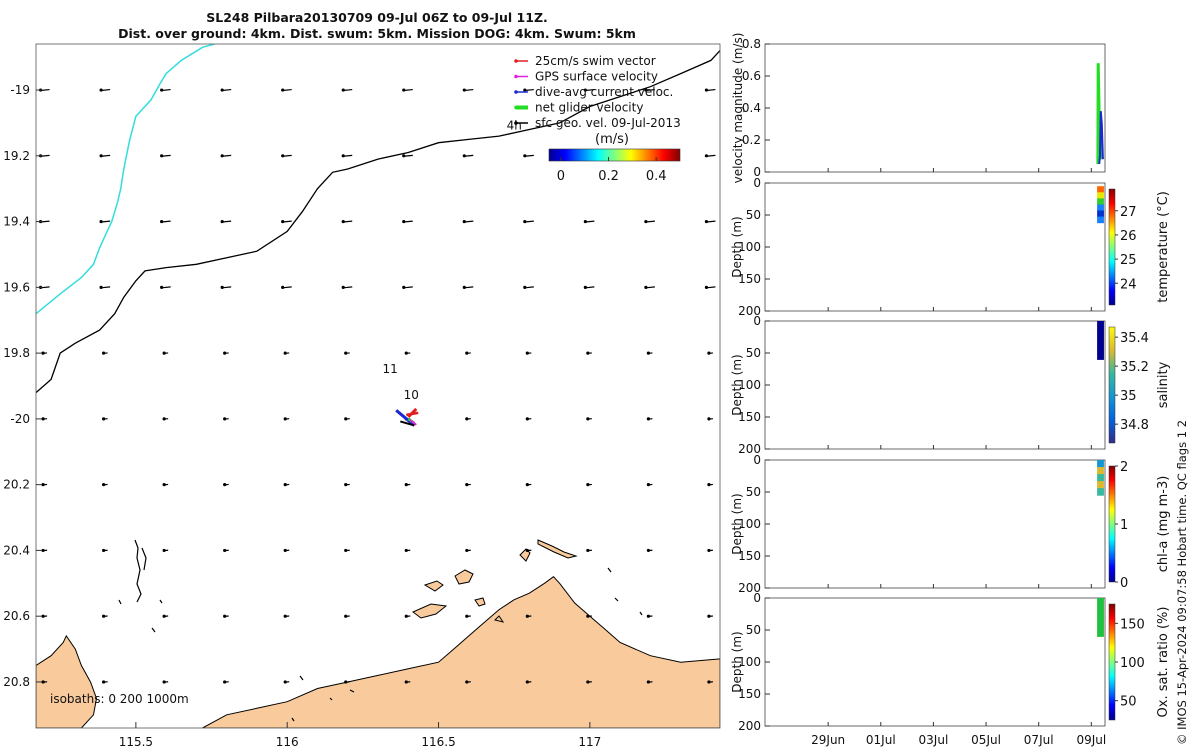  Describe the element at coordinates (1134, 425) in the screenshot. I see `colorbar-tick-label: 34.8` at that location.